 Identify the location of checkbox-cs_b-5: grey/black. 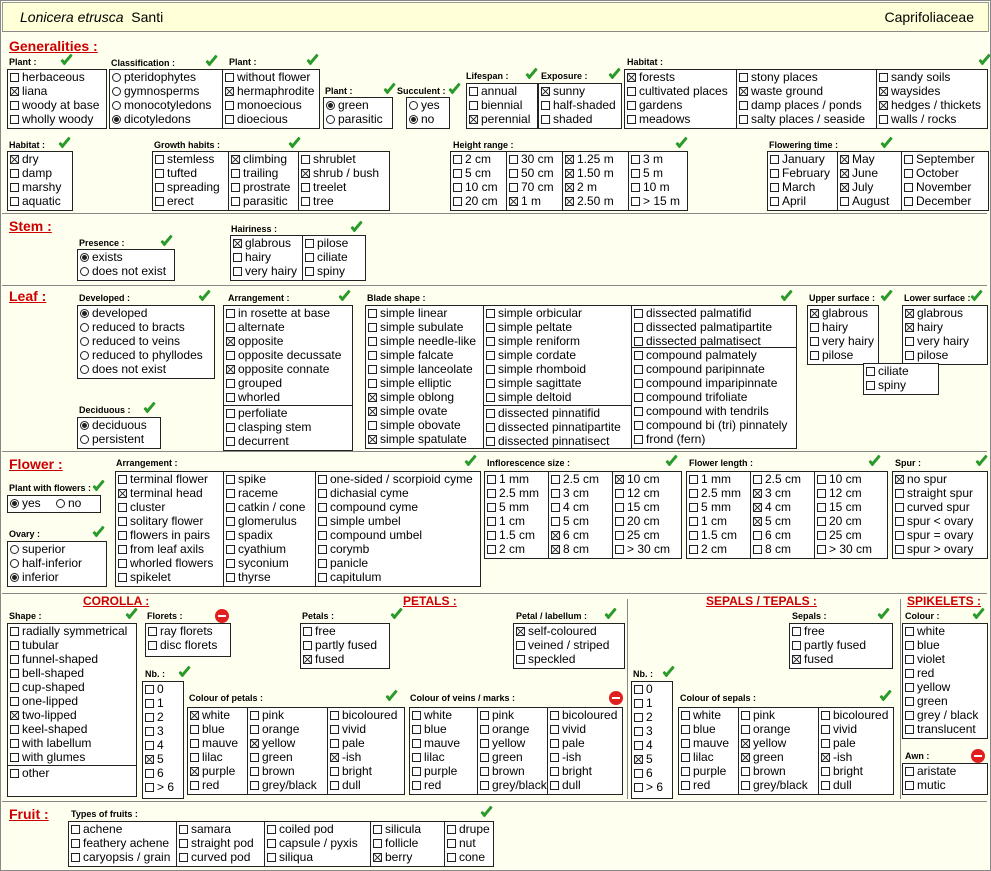
(774, 785).